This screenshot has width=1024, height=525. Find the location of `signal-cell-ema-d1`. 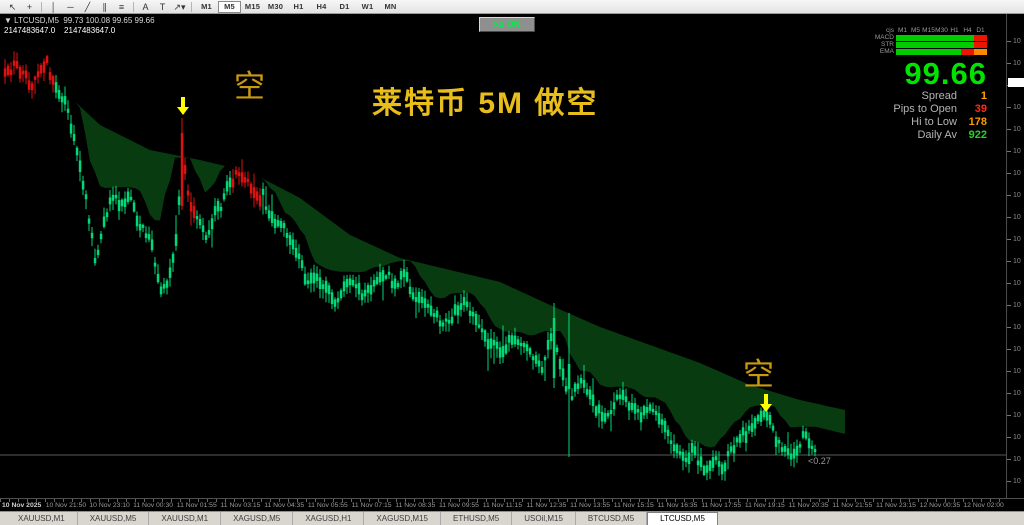

signal-cell-ema-d1 is located at coordinates (980, 52).